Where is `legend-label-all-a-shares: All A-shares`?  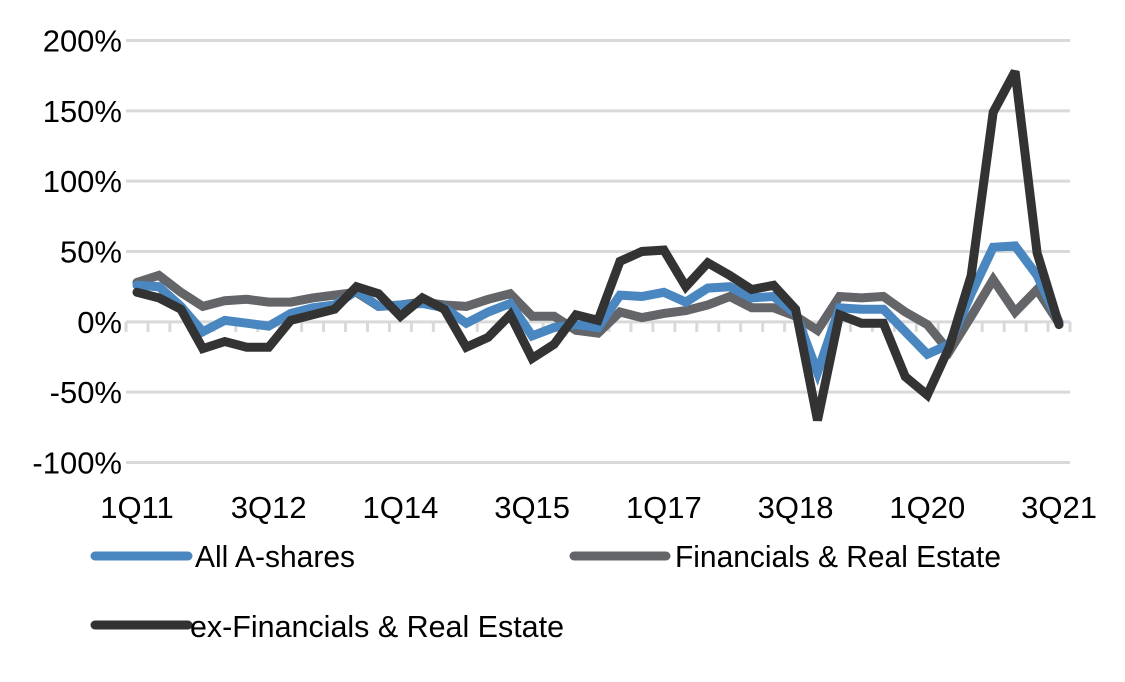 legend-label-all-a-shares: All A-shares is located at coordinates (275, 556).